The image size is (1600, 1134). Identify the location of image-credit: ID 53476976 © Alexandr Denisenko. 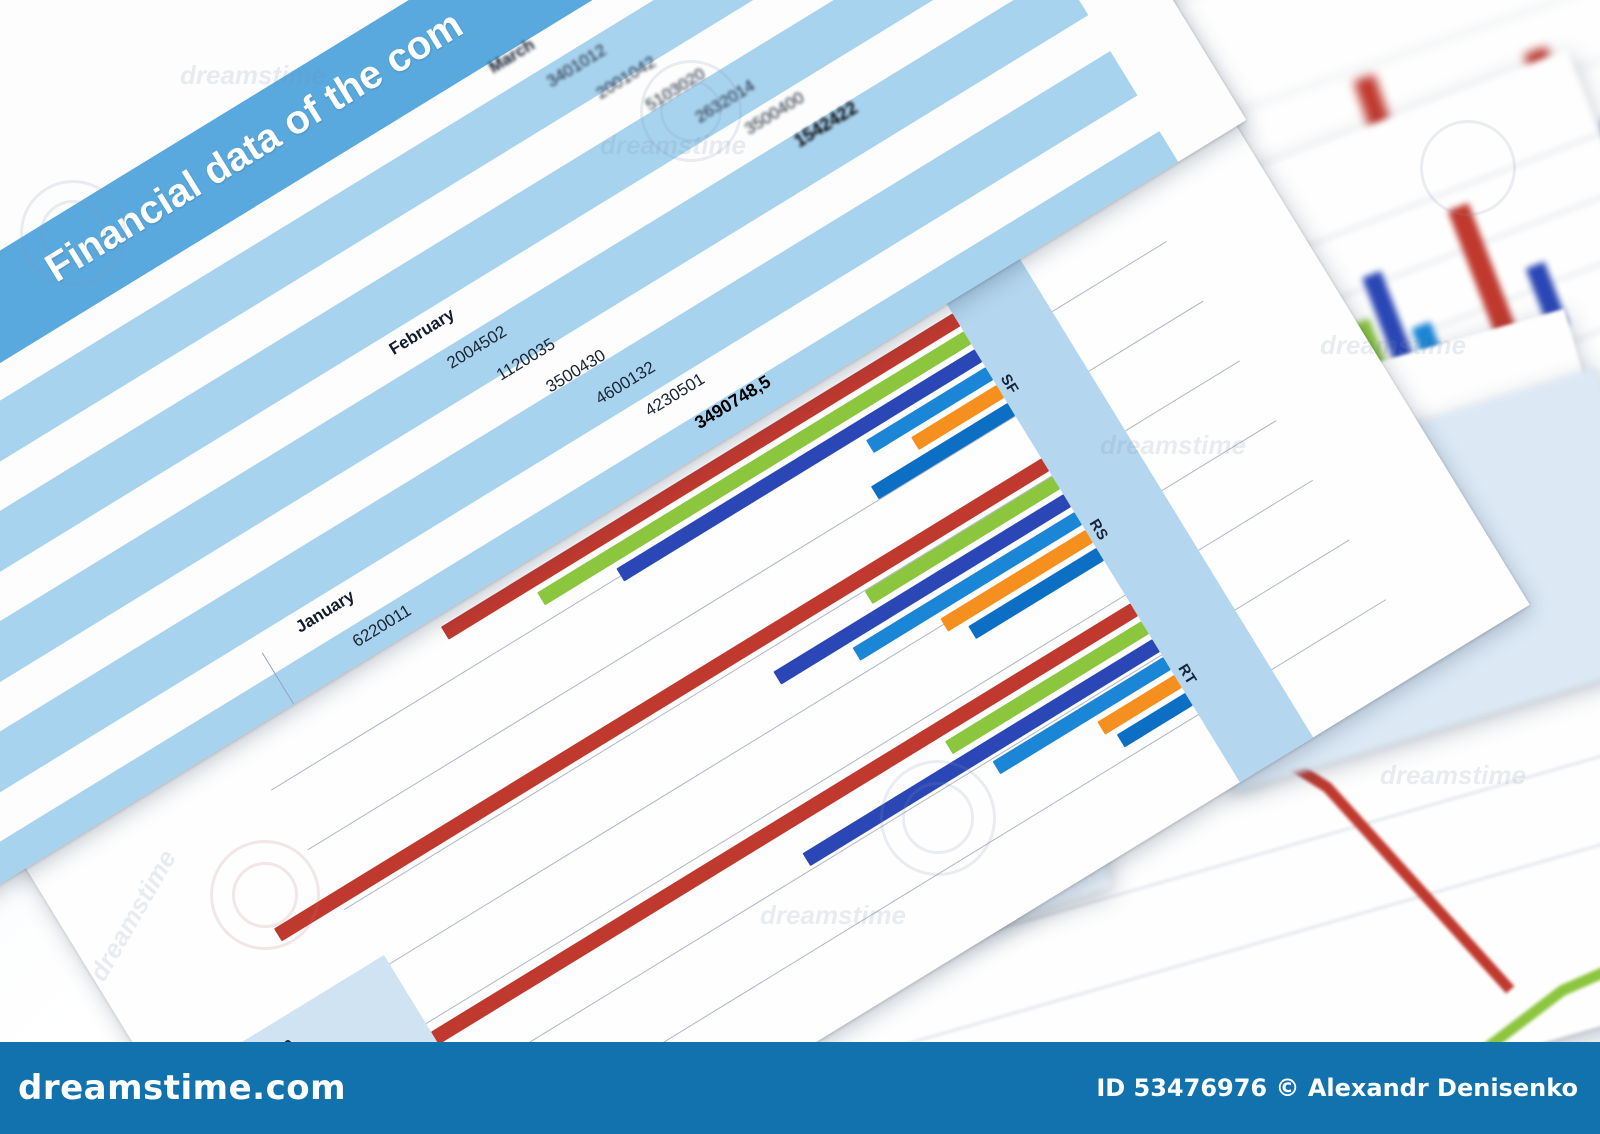
(1337, 1088).